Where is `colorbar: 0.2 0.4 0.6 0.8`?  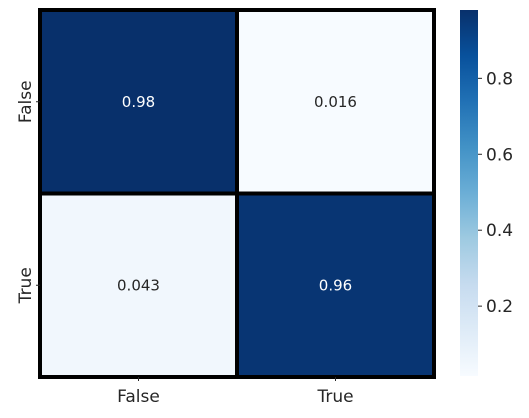 colorbar: 0.2 0.4 0.6 0.8 is located at coordinates (486, 193).